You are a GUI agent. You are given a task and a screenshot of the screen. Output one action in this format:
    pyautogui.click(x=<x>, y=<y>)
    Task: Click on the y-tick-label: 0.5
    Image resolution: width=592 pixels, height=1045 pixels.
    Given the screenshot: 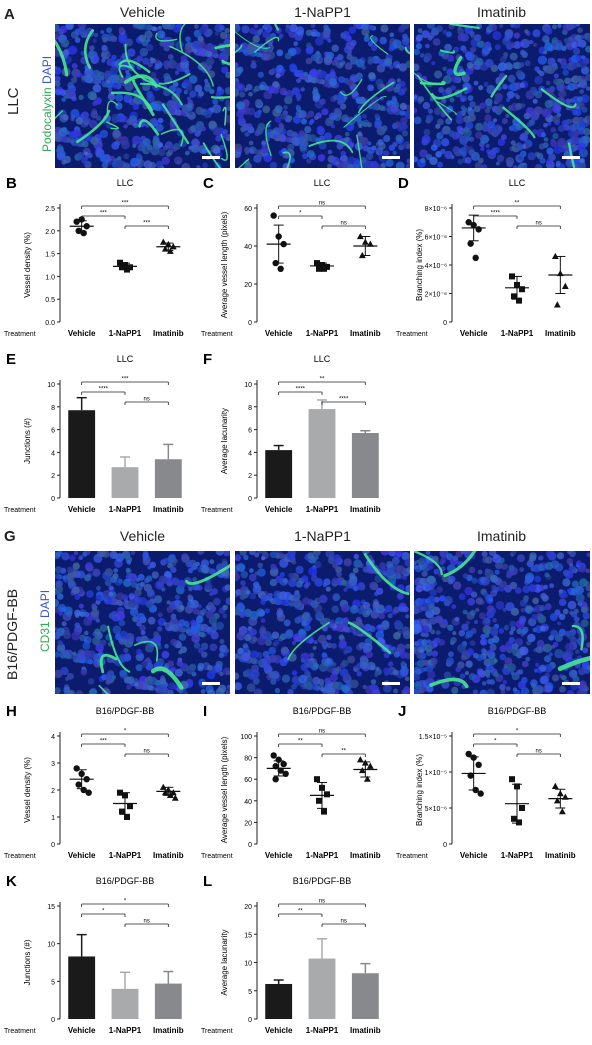 What is the action you would take?
    pyautogui.click(x=50, y=300)
    